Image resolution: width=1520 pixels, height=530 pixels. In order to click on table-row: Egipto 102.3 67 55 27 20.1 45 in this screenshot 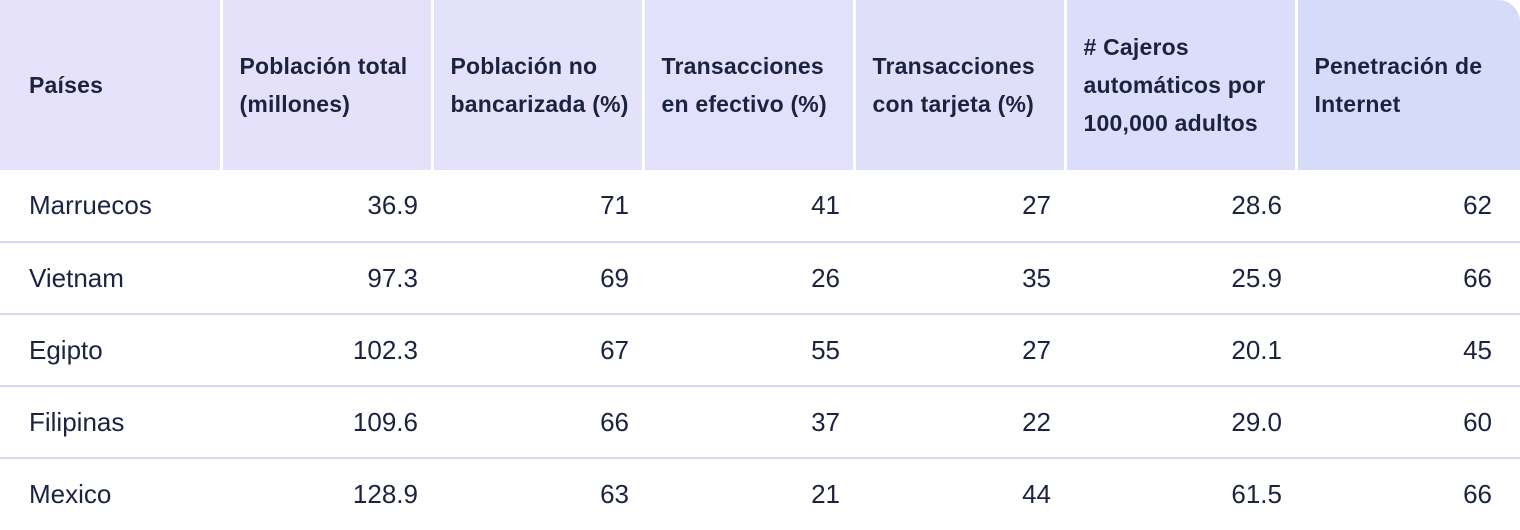, I will do `click(760, 349)`.